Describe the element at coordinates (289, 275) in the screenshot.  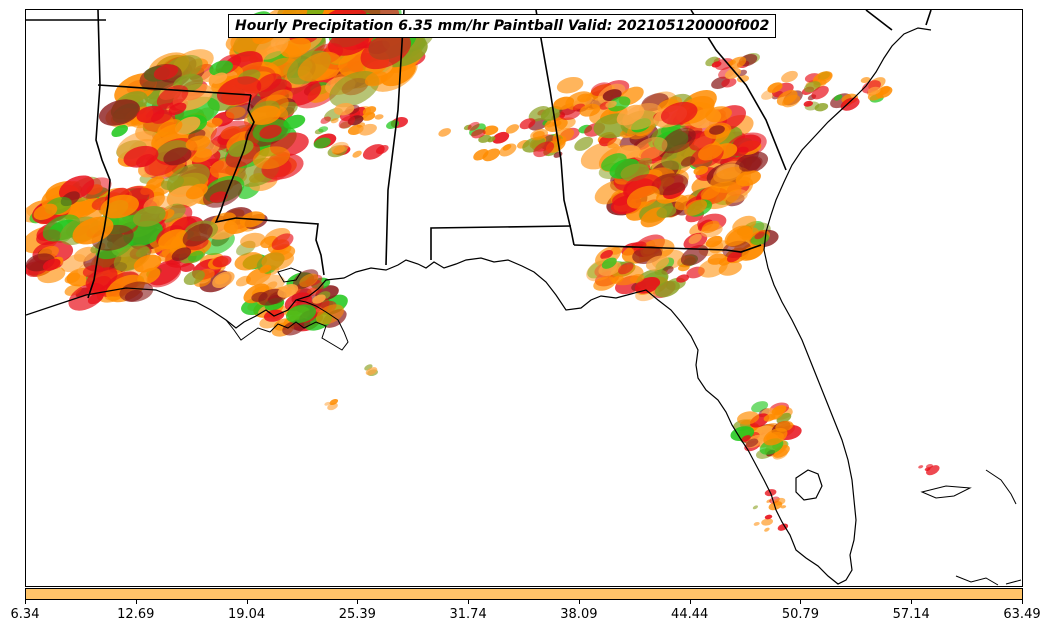
I see `lake-pontchartrain` at that location.